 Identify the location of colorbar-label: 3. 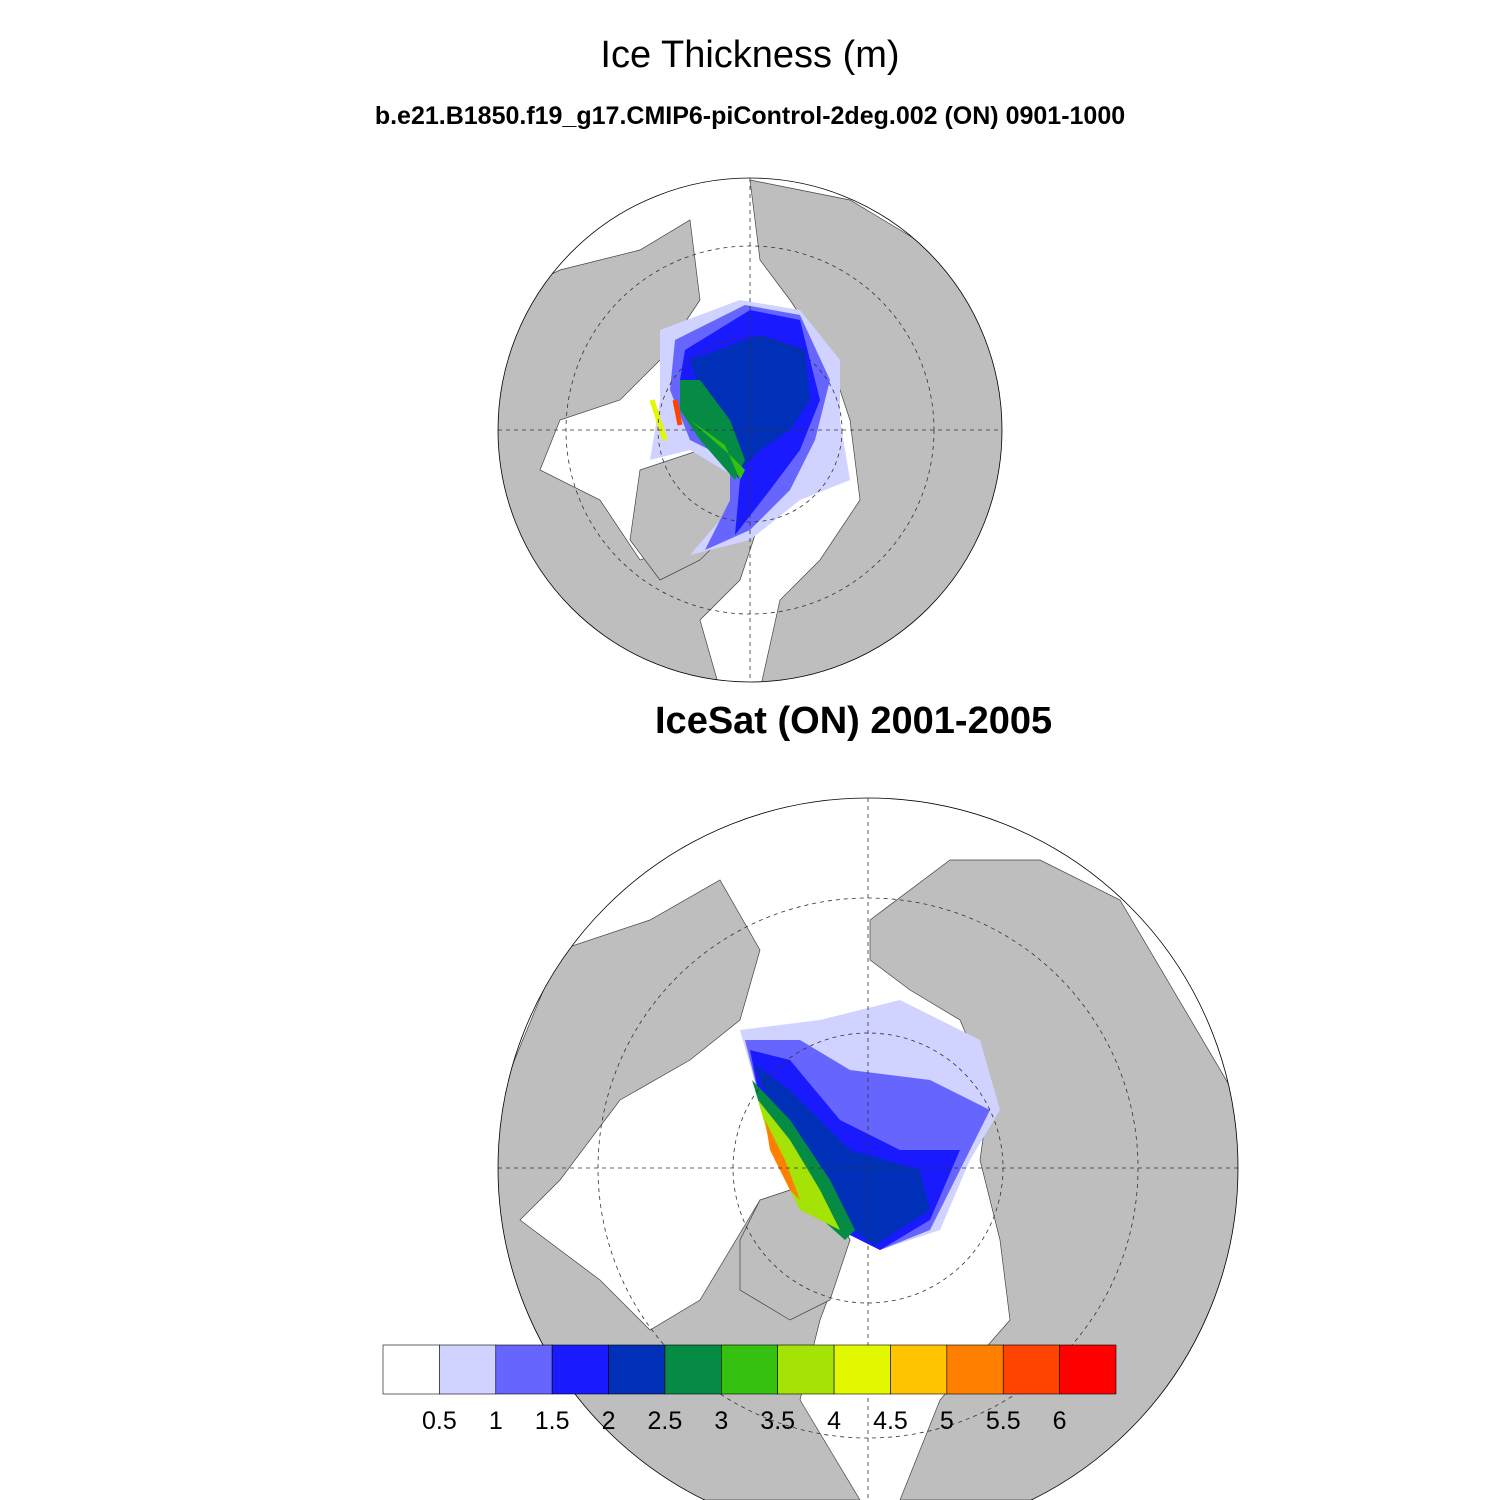
(721, 1421).